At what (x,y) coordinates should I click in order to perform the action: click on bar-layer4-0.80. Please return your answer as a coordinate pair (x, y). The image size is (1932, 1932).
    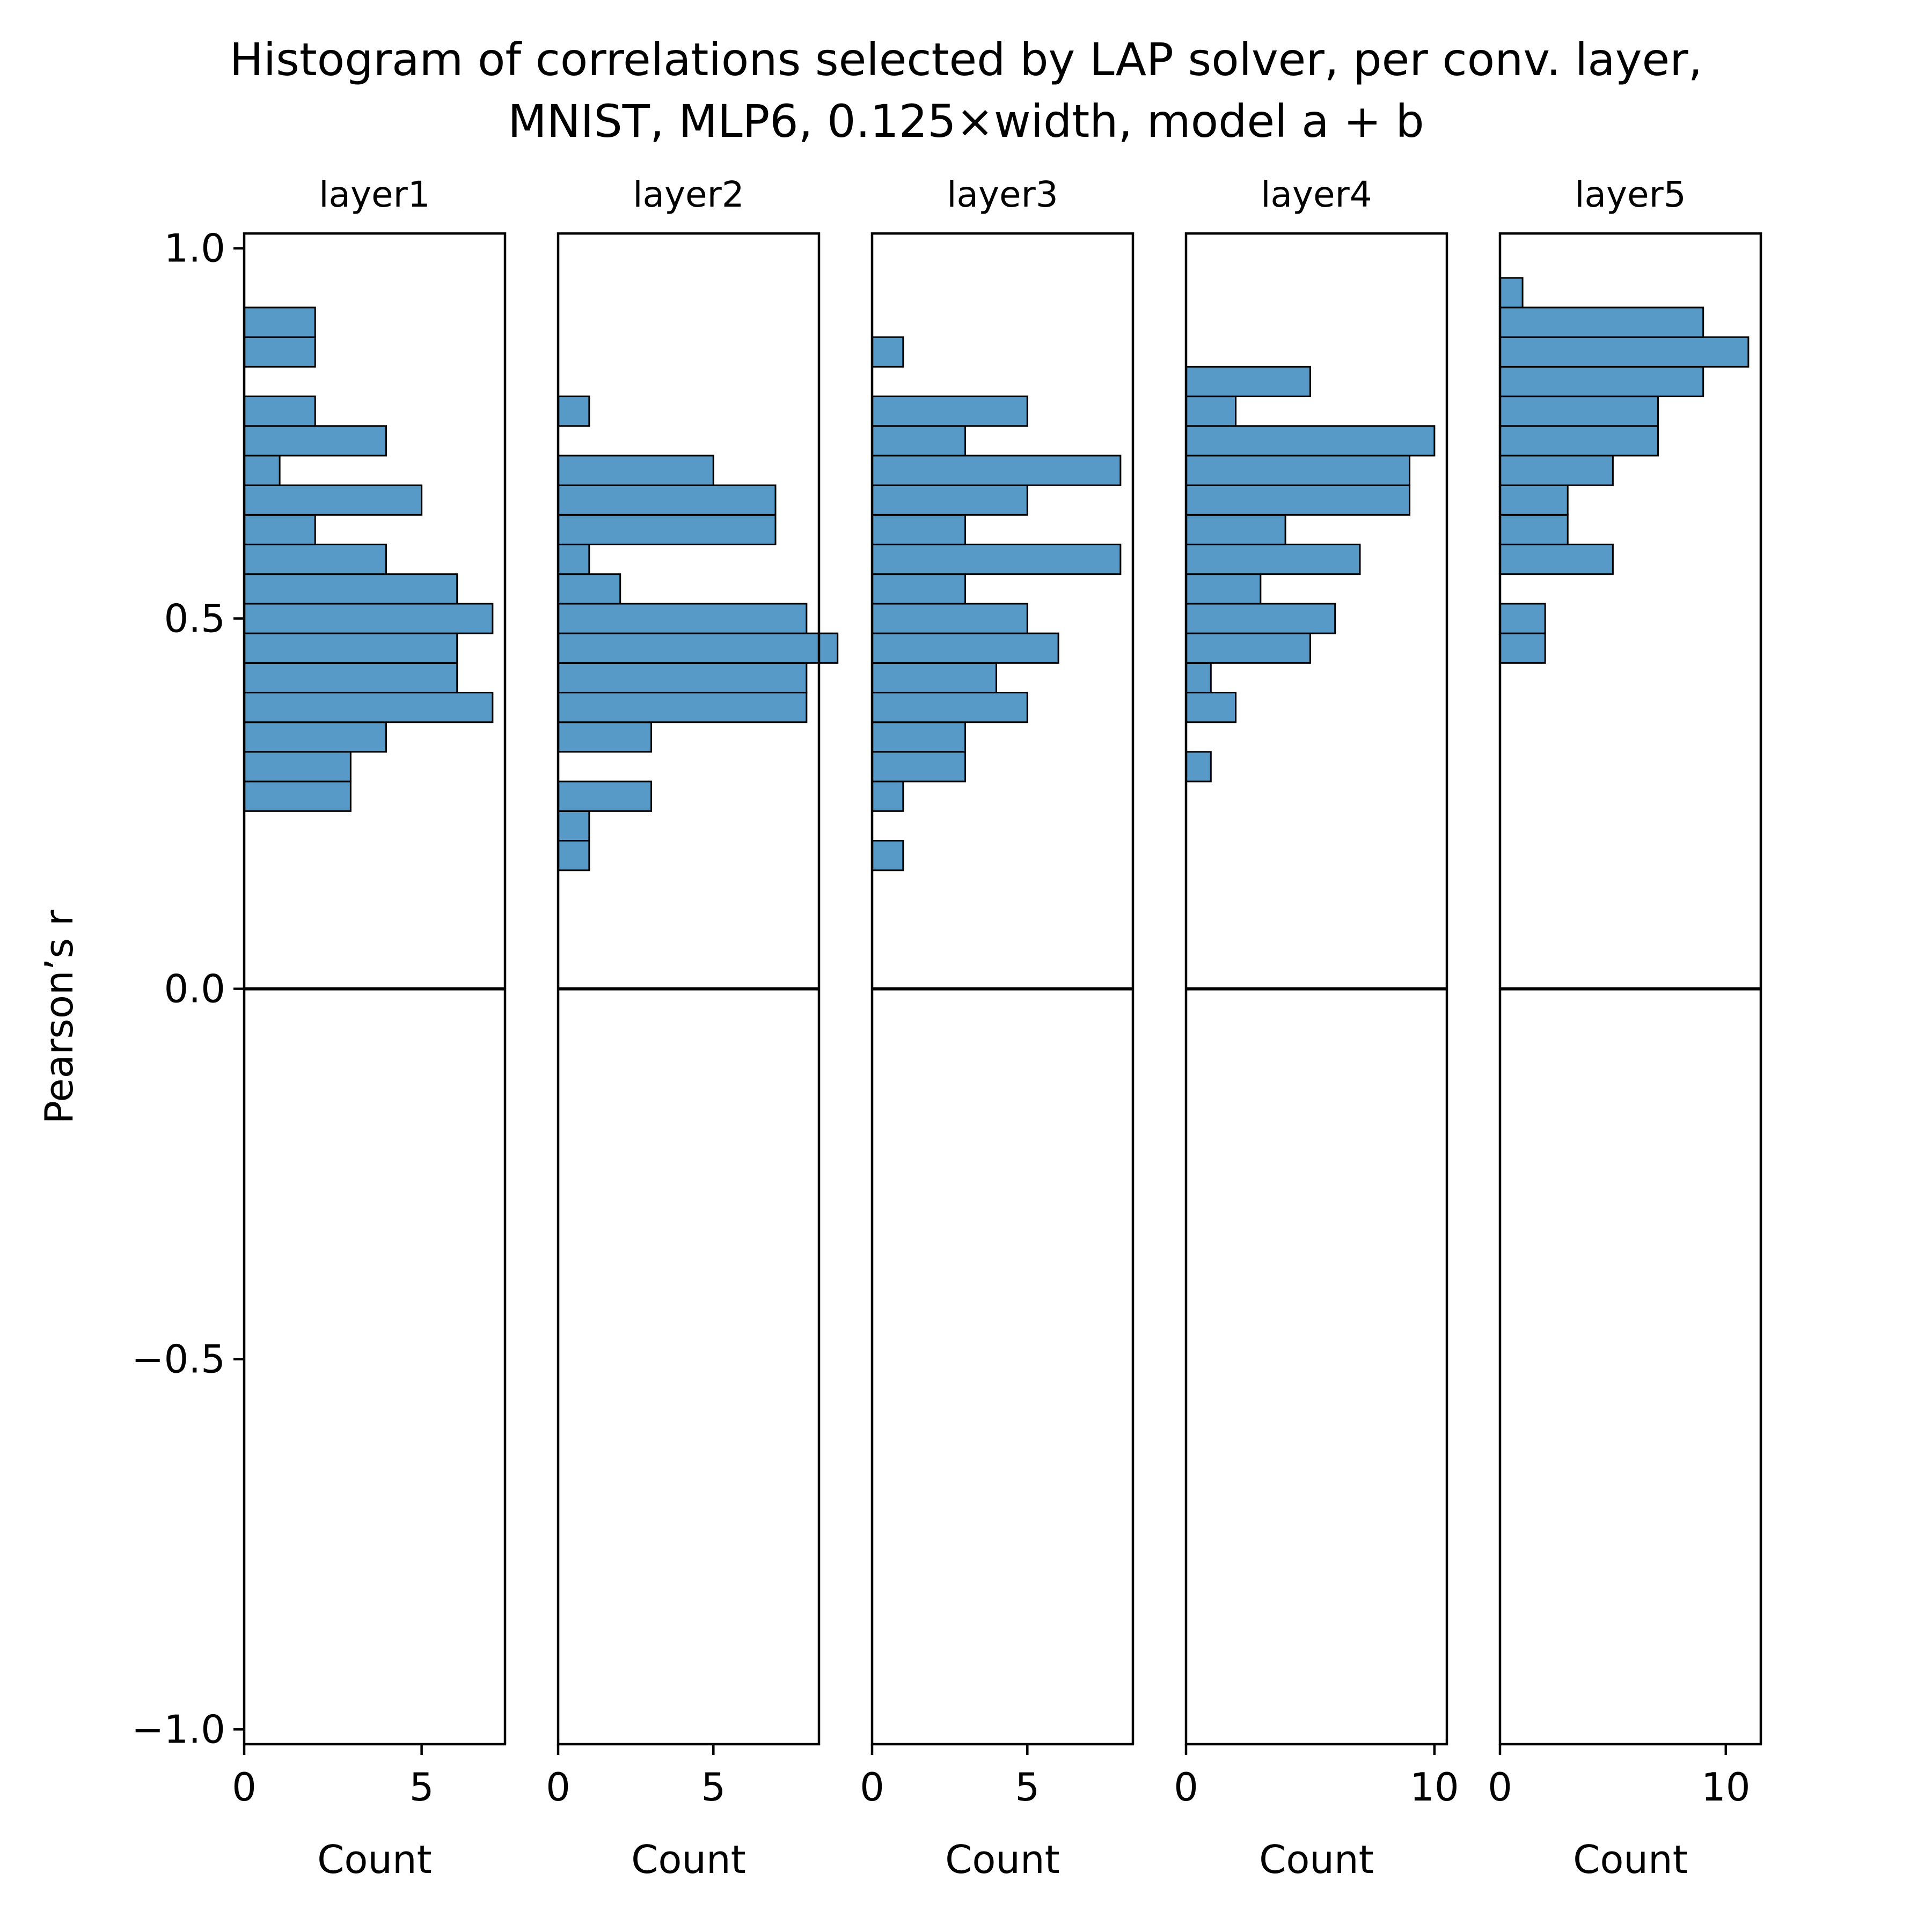
    Looking at the image, I should click on (1248, 381).